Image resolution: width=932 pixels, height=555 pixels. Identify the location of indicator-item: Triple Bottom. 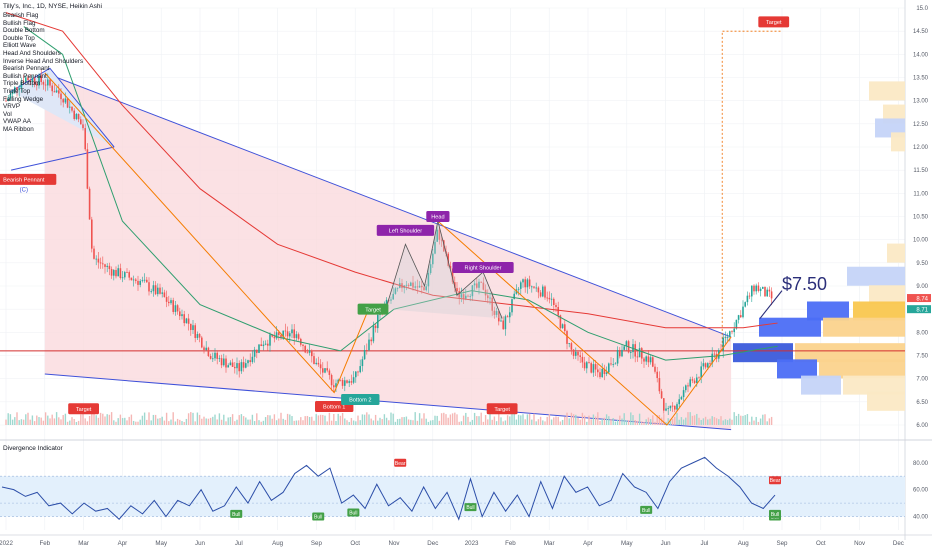
(22, 84).